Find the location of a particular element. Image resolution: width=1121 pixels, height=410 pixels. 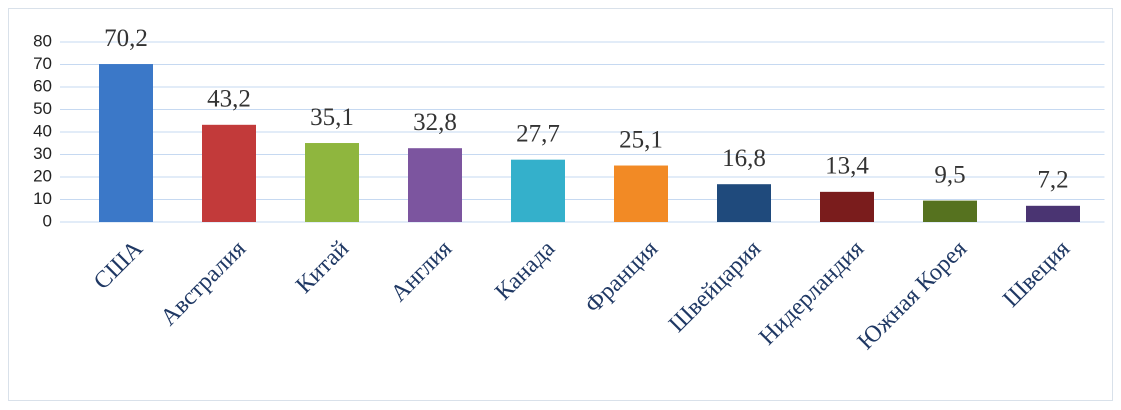

y-tick-label: 60 is located at coordinates (42, 85).